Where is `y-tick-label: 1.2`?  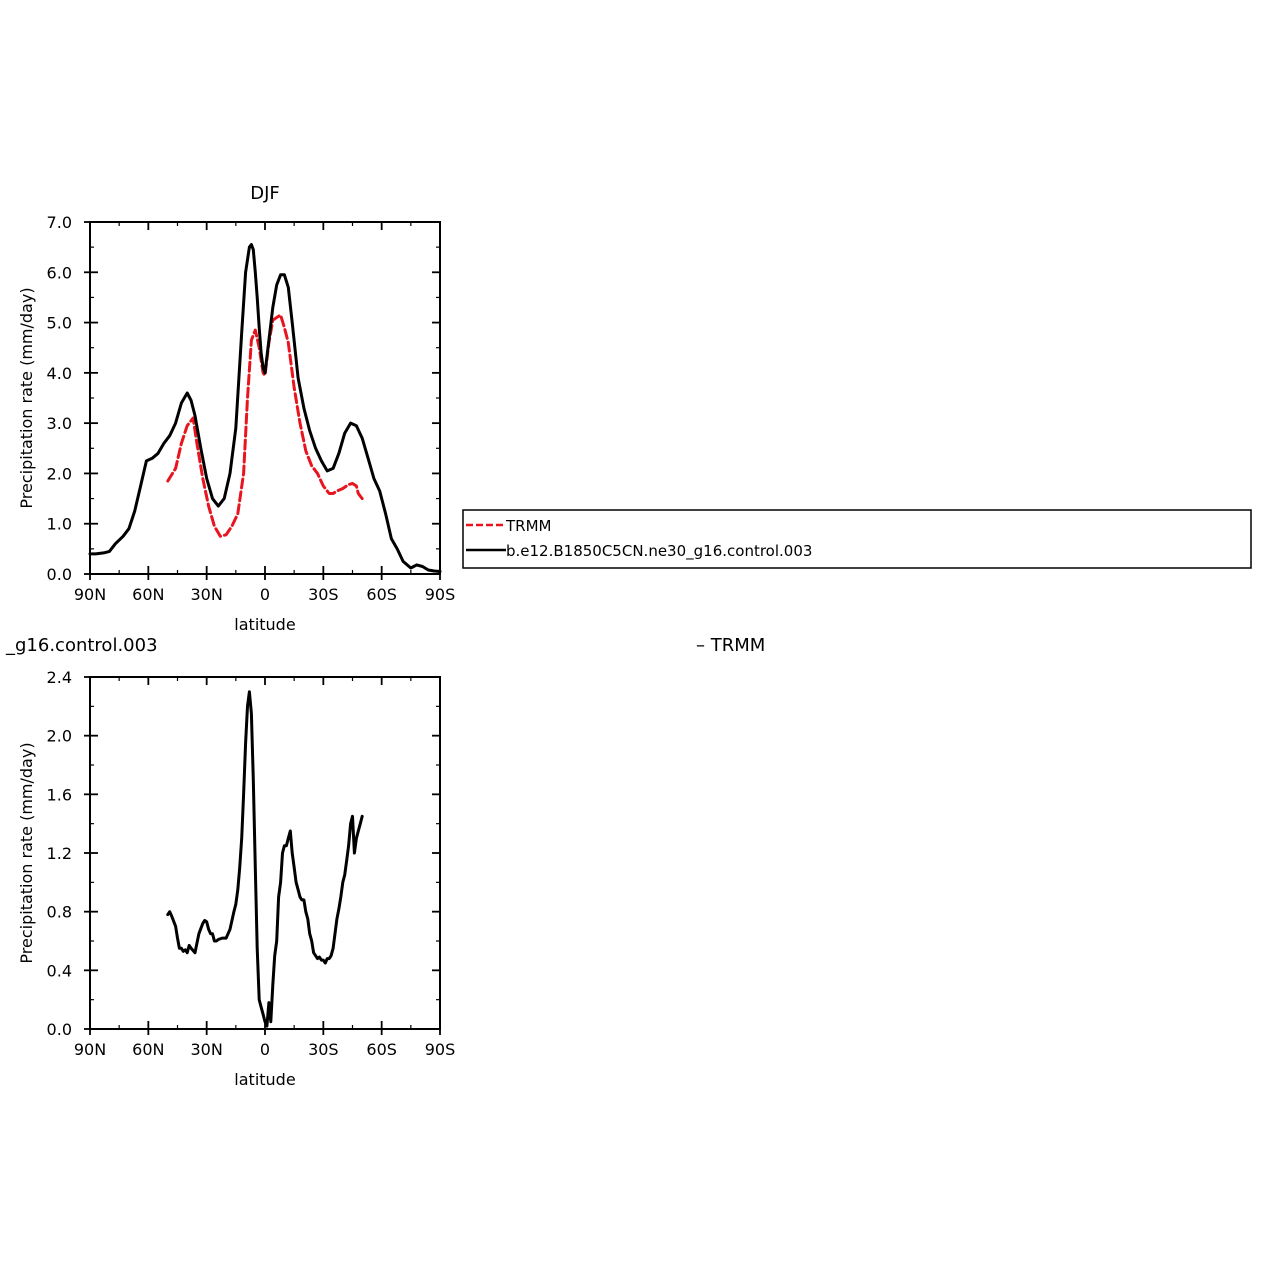
y-tick-label: 1.2 is located at coordinates (59, 853).